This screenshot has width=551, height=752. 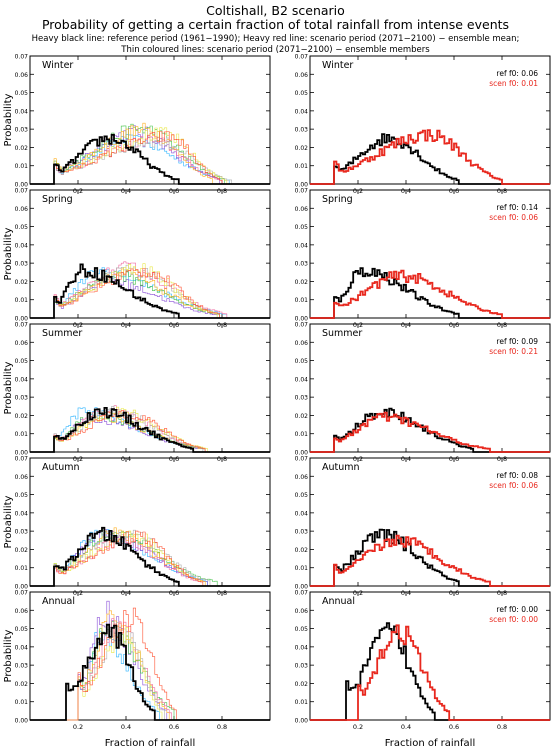 What do you see at coordinates (275, 10) in the screenshot?
I see `chart-title: Coltishall, B2 scenario` at bounding box center [275, 10].